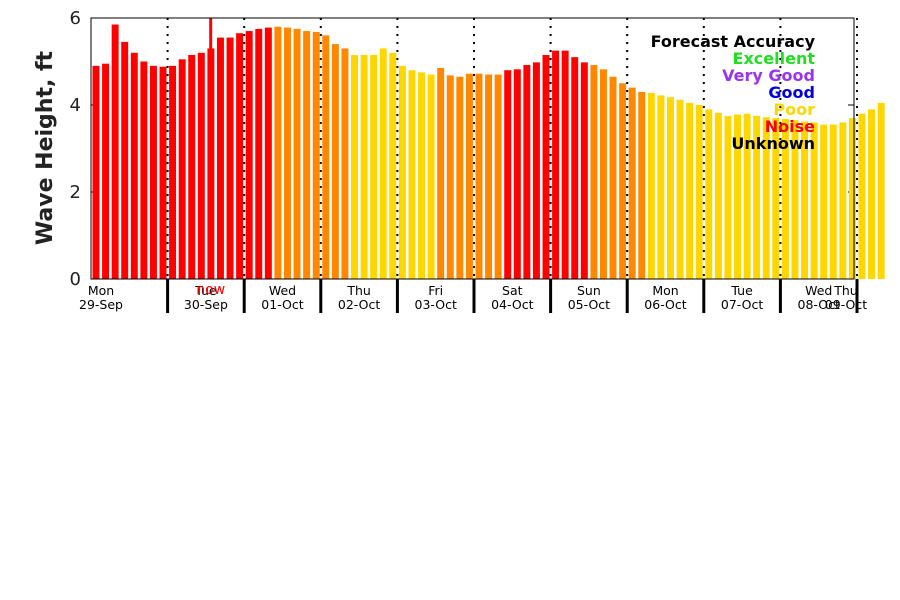 This screenshot has height=600, width=900. I want to click on day-date-label: 06-Oct, so click(665, 304).